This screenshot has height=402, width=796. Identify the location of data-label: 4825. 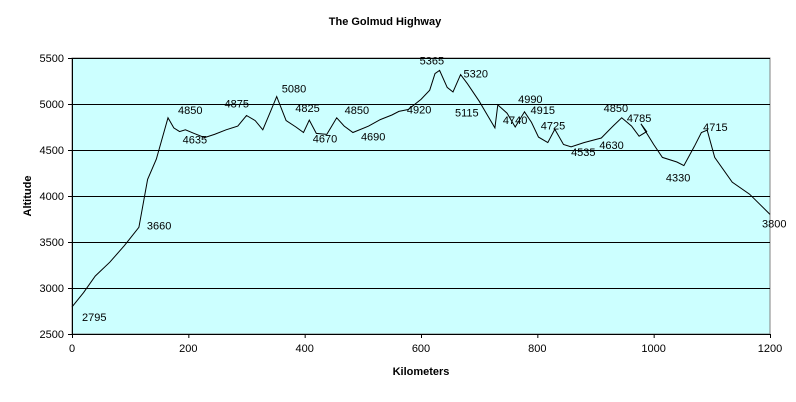
(307, 109).